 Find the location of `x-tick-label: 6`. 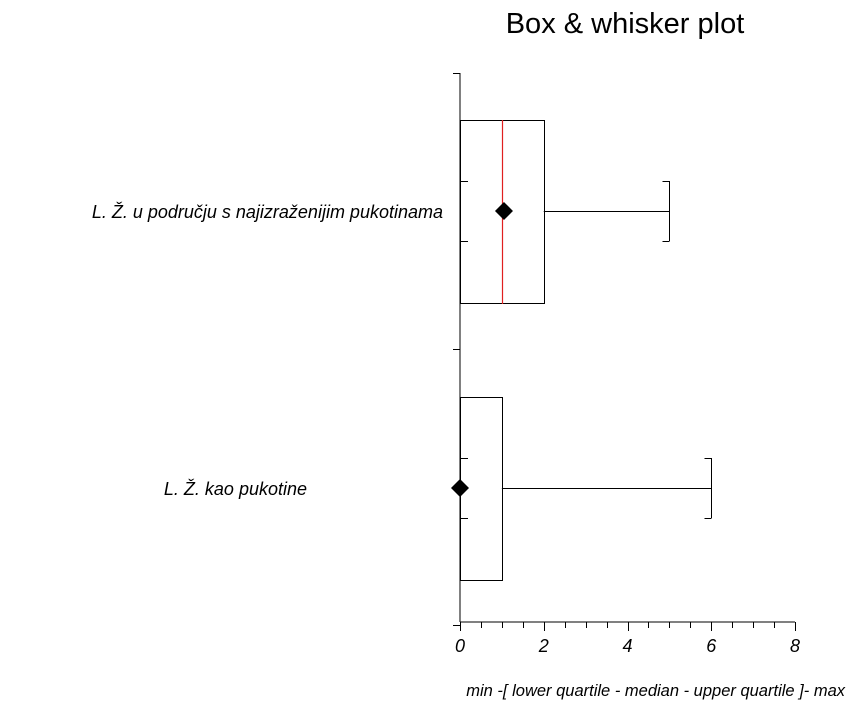

x-tick-label: 6 is located at coordinates (711, 646).